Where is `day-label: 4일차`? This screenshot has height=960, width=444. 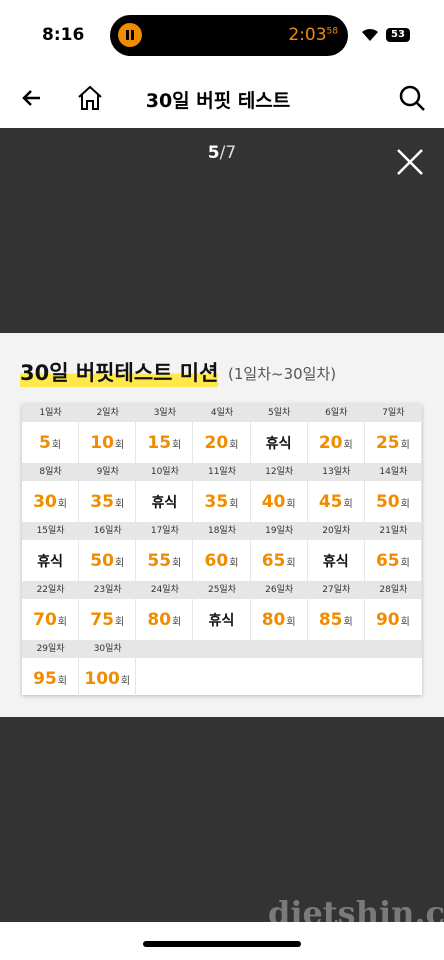
day-label: 4일차 is located at coordinates (222, 413).